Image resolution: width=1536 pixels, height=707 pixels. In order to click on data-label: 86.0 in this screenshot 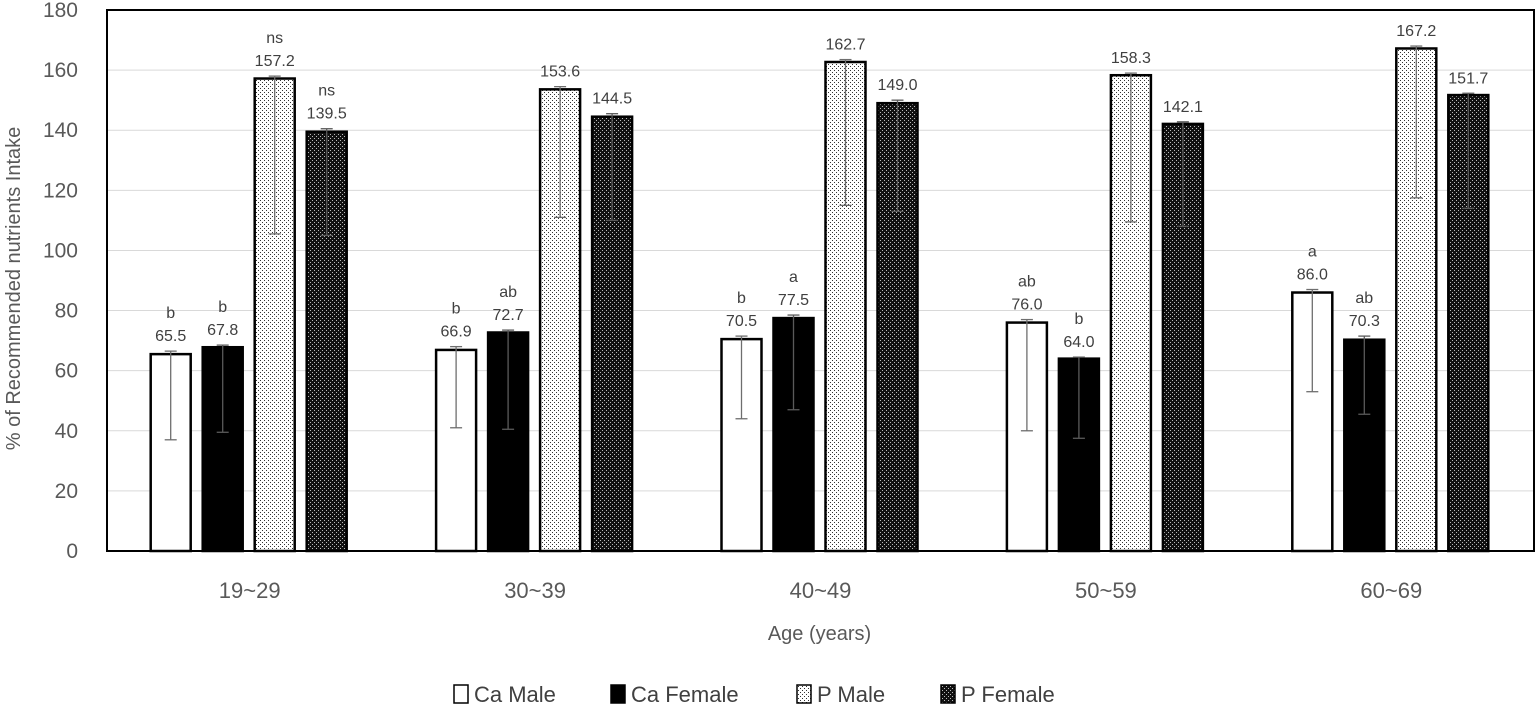, I will do `click(1312, 275)`.